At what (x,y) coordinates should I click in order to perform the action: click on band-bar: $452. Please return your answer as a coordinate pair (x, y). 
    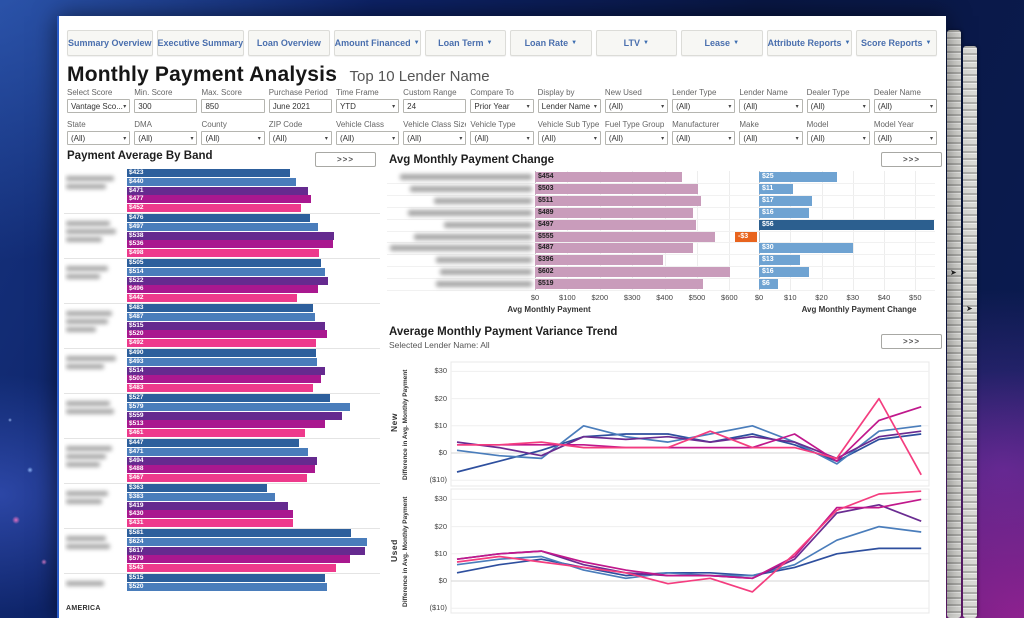
    Looking at the image, I should click on (214, 208).